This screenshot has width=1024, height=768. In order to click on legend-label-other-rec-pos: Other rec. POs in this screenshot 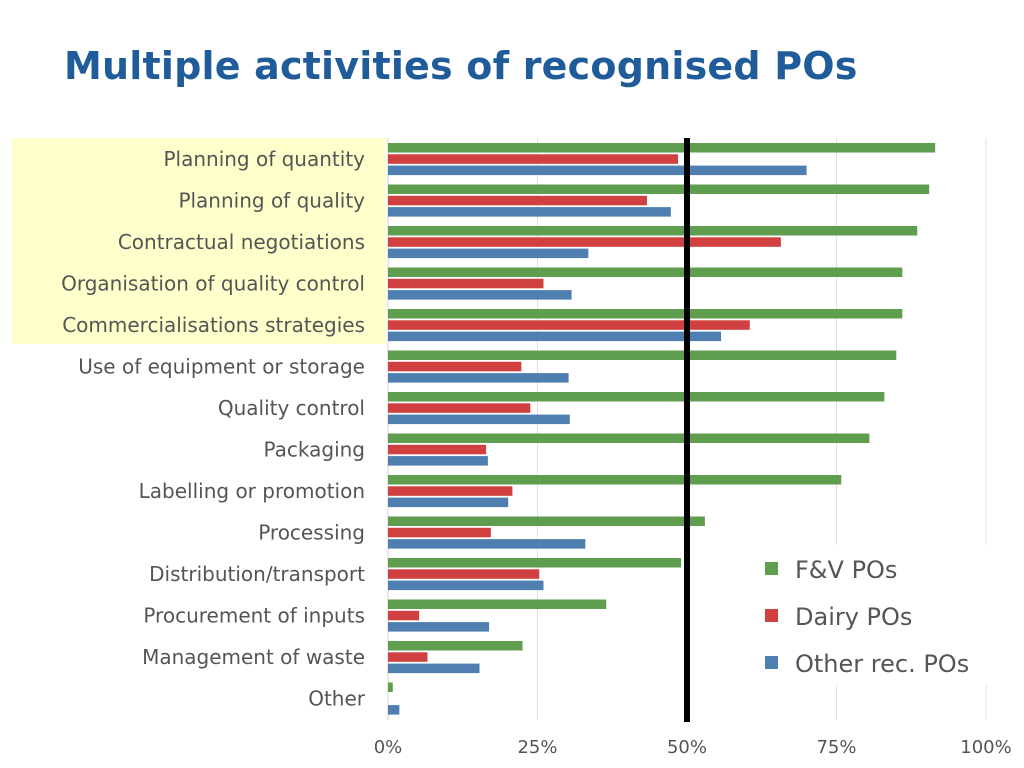, I will do `click(882, 664)`.